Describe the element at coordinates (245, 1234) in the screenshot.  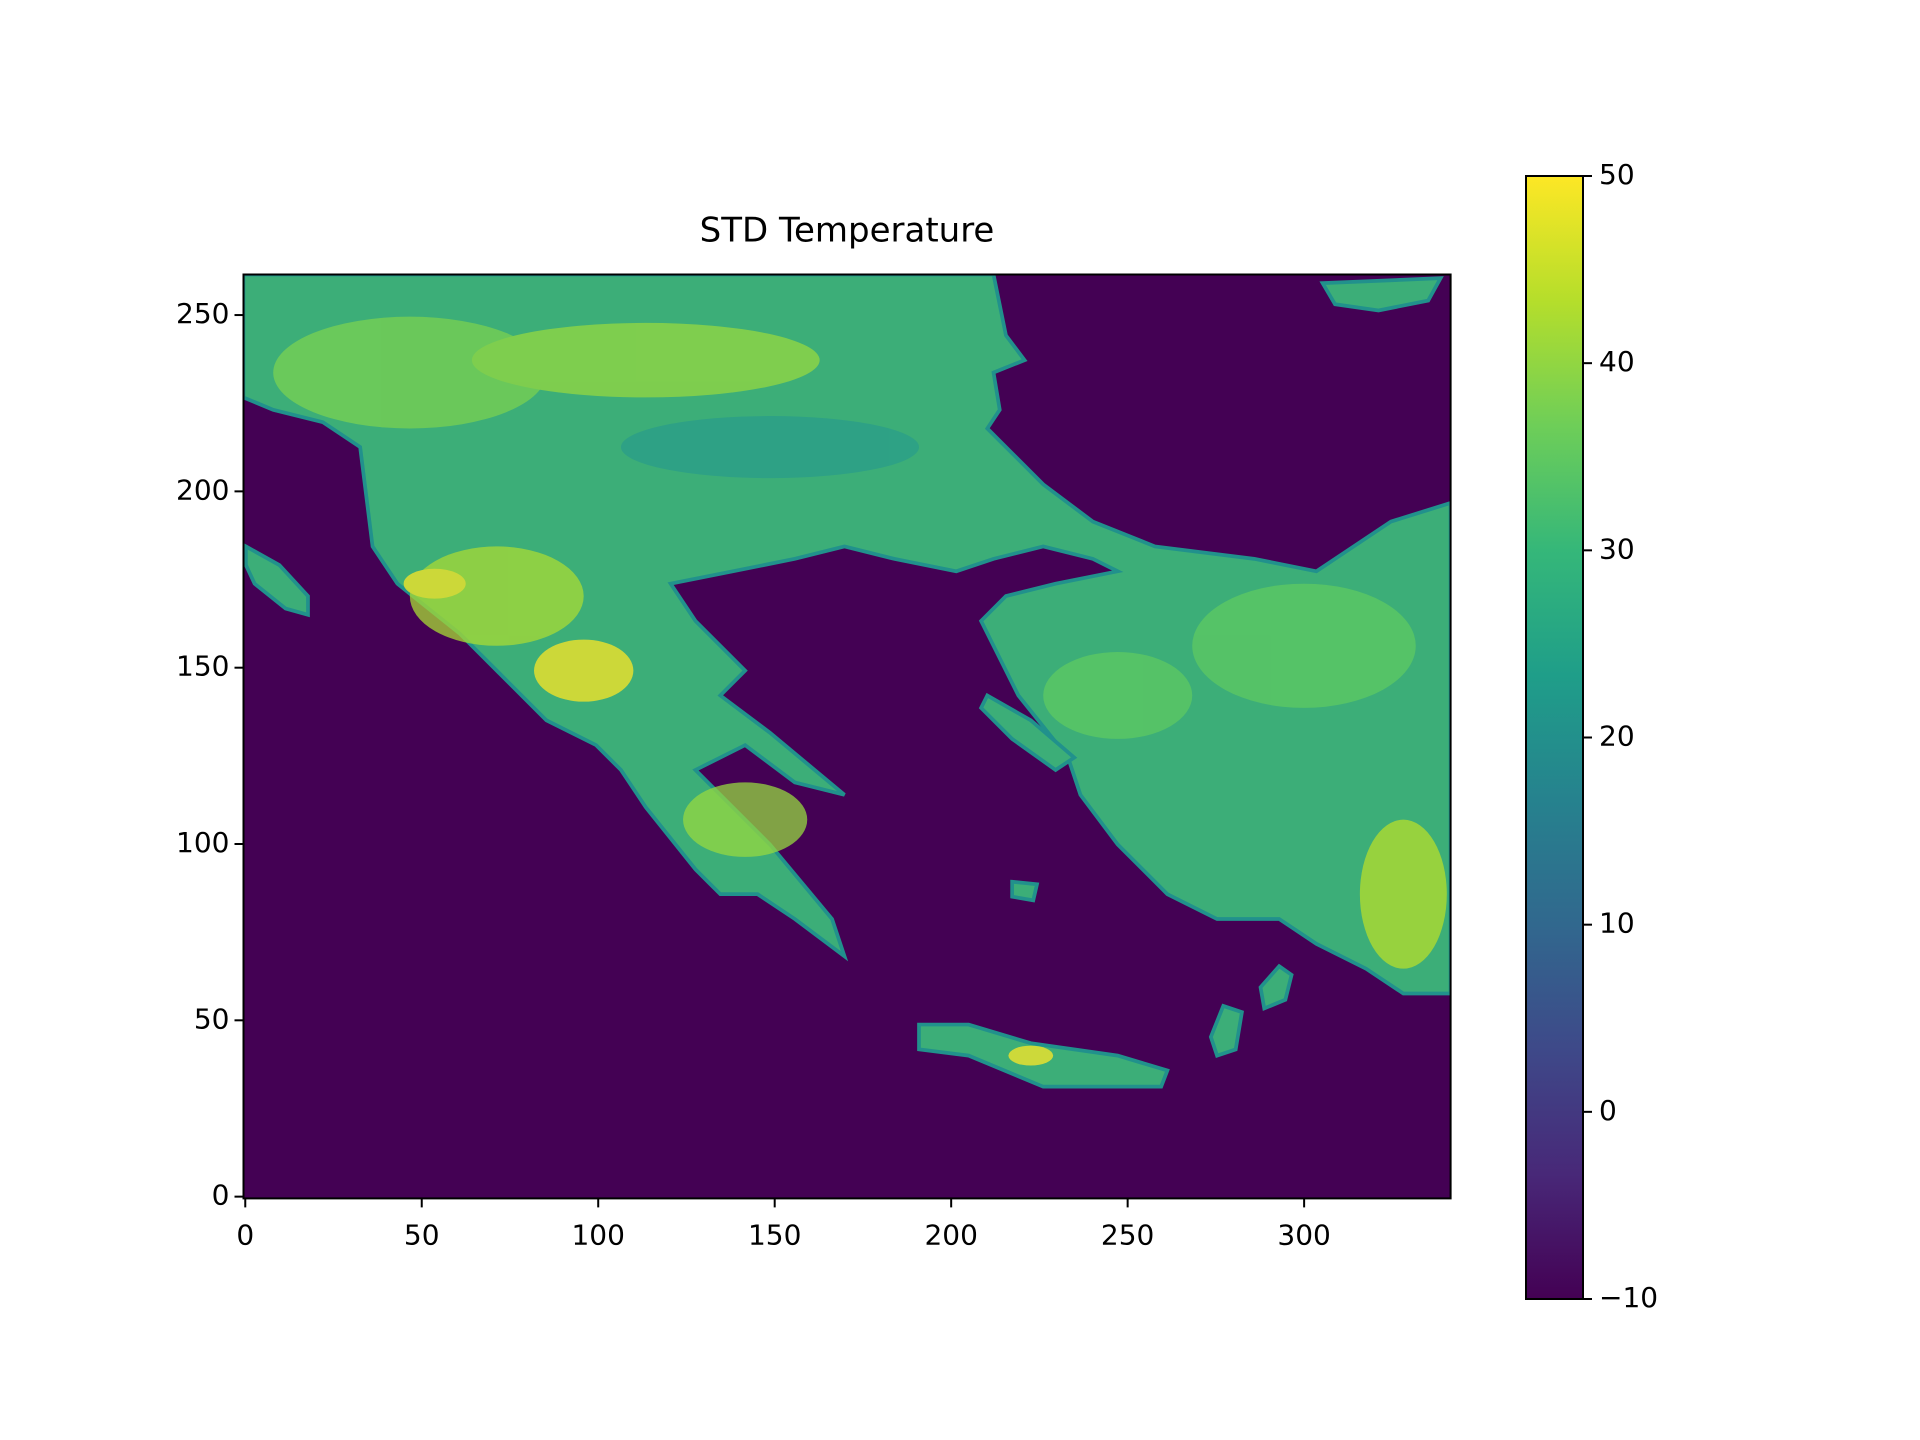
I see `x-tick-label: 0` at that location.